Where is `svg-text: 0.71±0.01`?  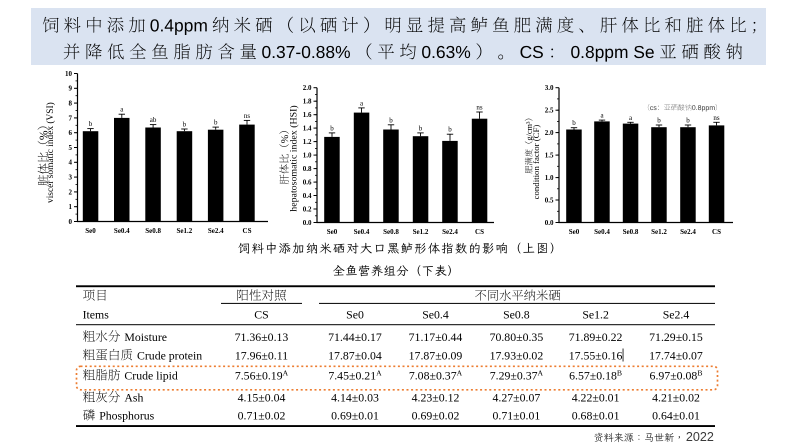 svg-text: 0.71±0.01 is located at coordinates (517, 416).